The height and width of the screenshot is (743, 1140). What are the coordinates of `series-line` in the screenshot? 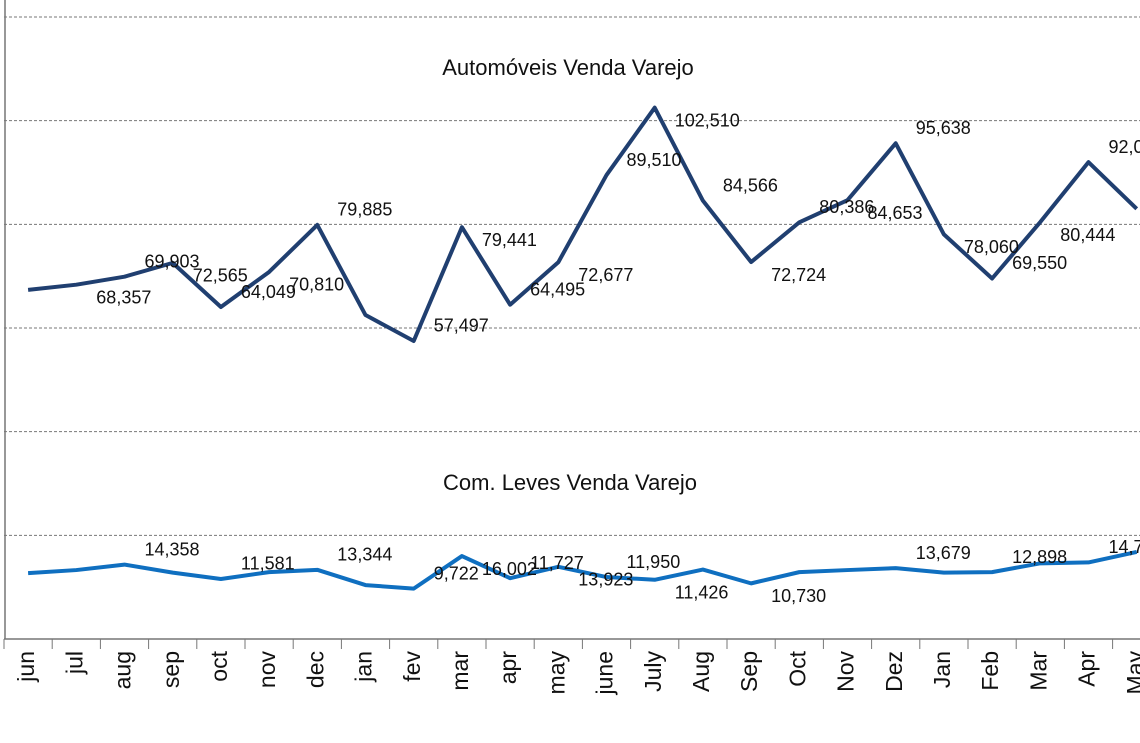 It's located at (582, 570).